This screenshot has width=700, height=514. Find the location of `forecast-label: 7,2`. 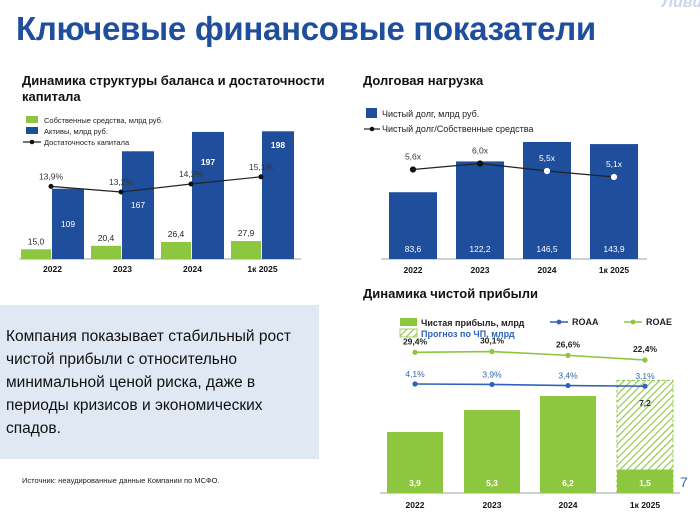

forecast-label: 7,2 is located at coordinates (645, 403).